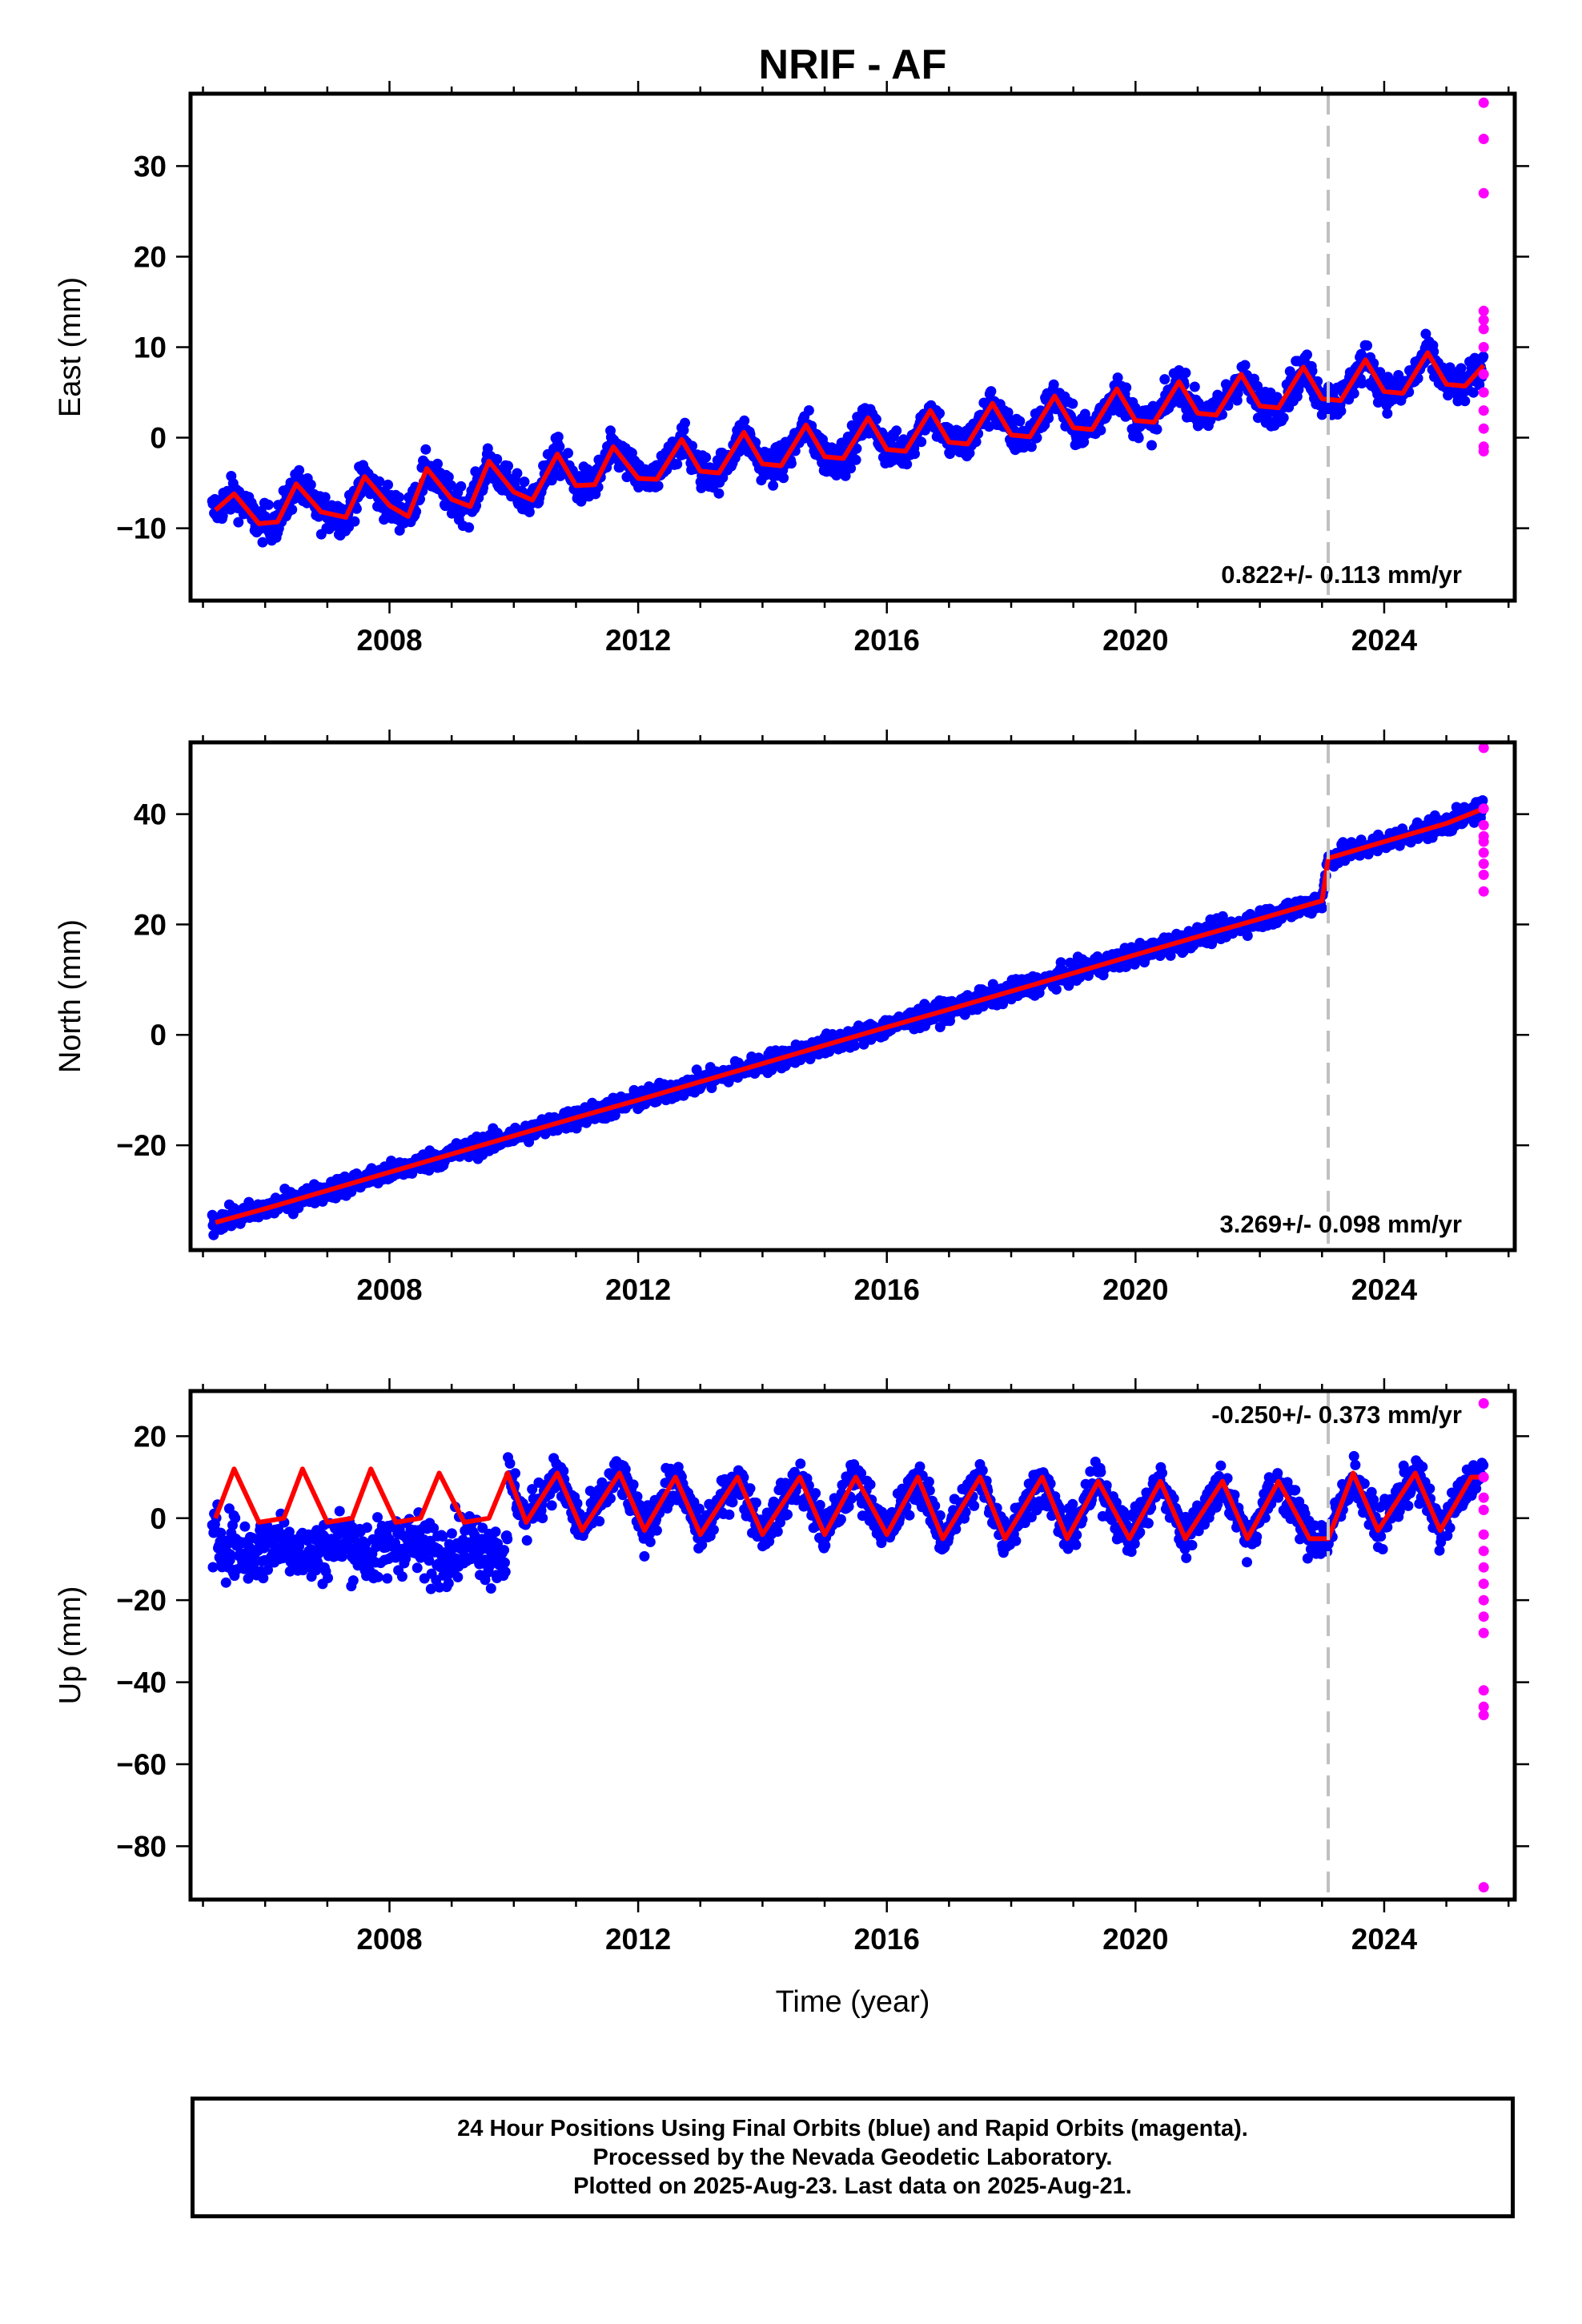  What do you see at coordinates (70, 347) in the screenshot?
I see `east-y-axis-label: East (mm)` at bounding box center [70, 347].